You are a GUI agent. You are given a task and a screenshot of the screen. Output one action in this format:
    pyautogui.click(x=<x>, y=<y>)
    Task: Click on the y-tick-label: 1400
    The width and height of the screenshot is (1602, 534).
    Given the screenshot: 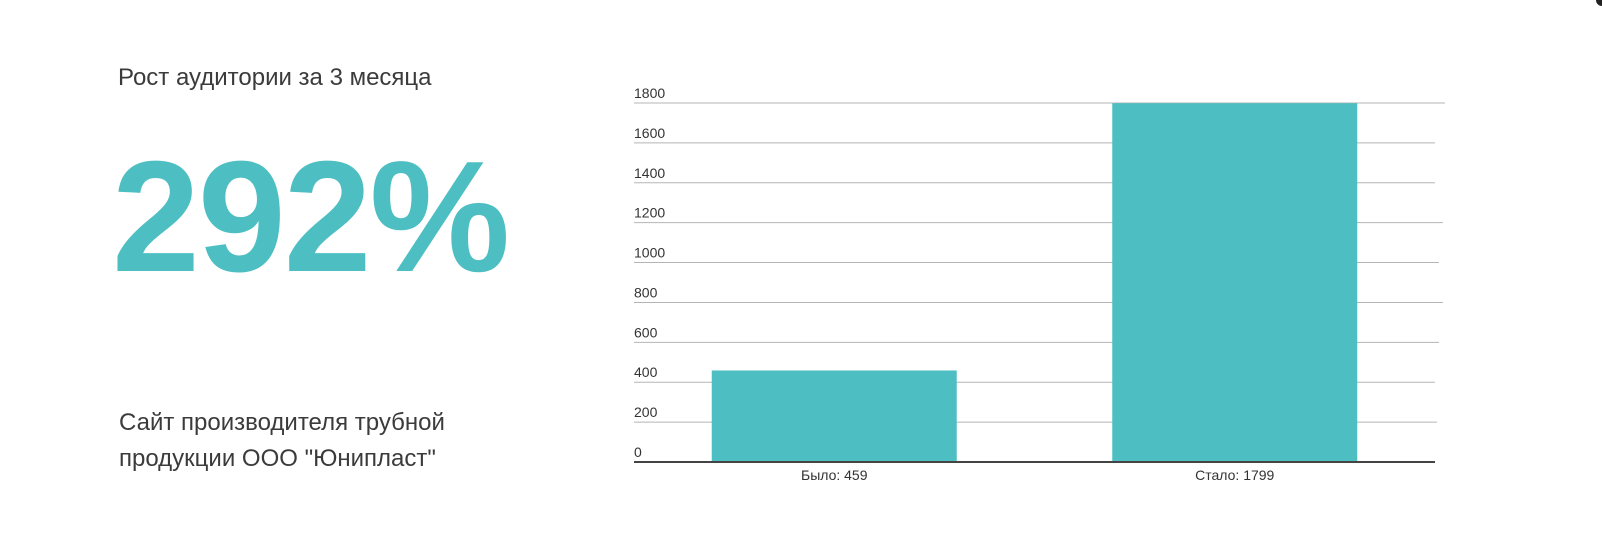 What is the action you would take?
    pyautogui.click(x=649, y=173)
    